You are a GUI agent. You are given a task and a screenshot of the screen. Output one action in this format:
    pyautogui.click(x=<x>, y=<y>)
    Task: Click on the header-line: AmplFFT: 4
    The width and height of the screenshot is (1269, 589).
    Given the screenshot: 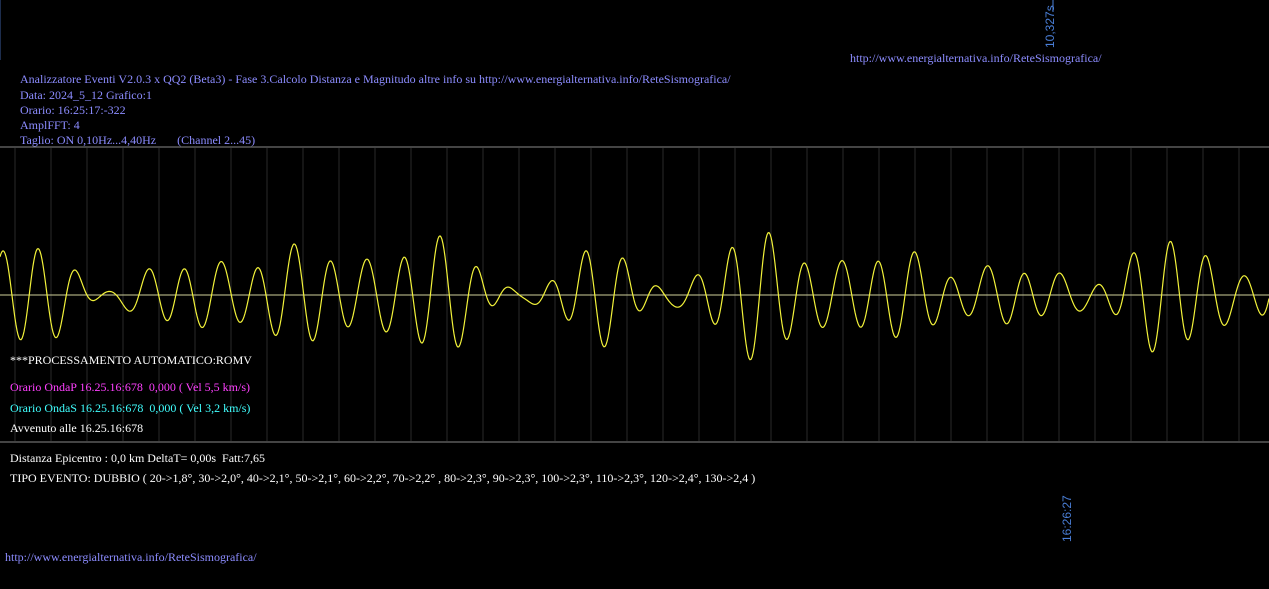 What is the action you would take?
    pyautogui.click(x=50, y=125)
    